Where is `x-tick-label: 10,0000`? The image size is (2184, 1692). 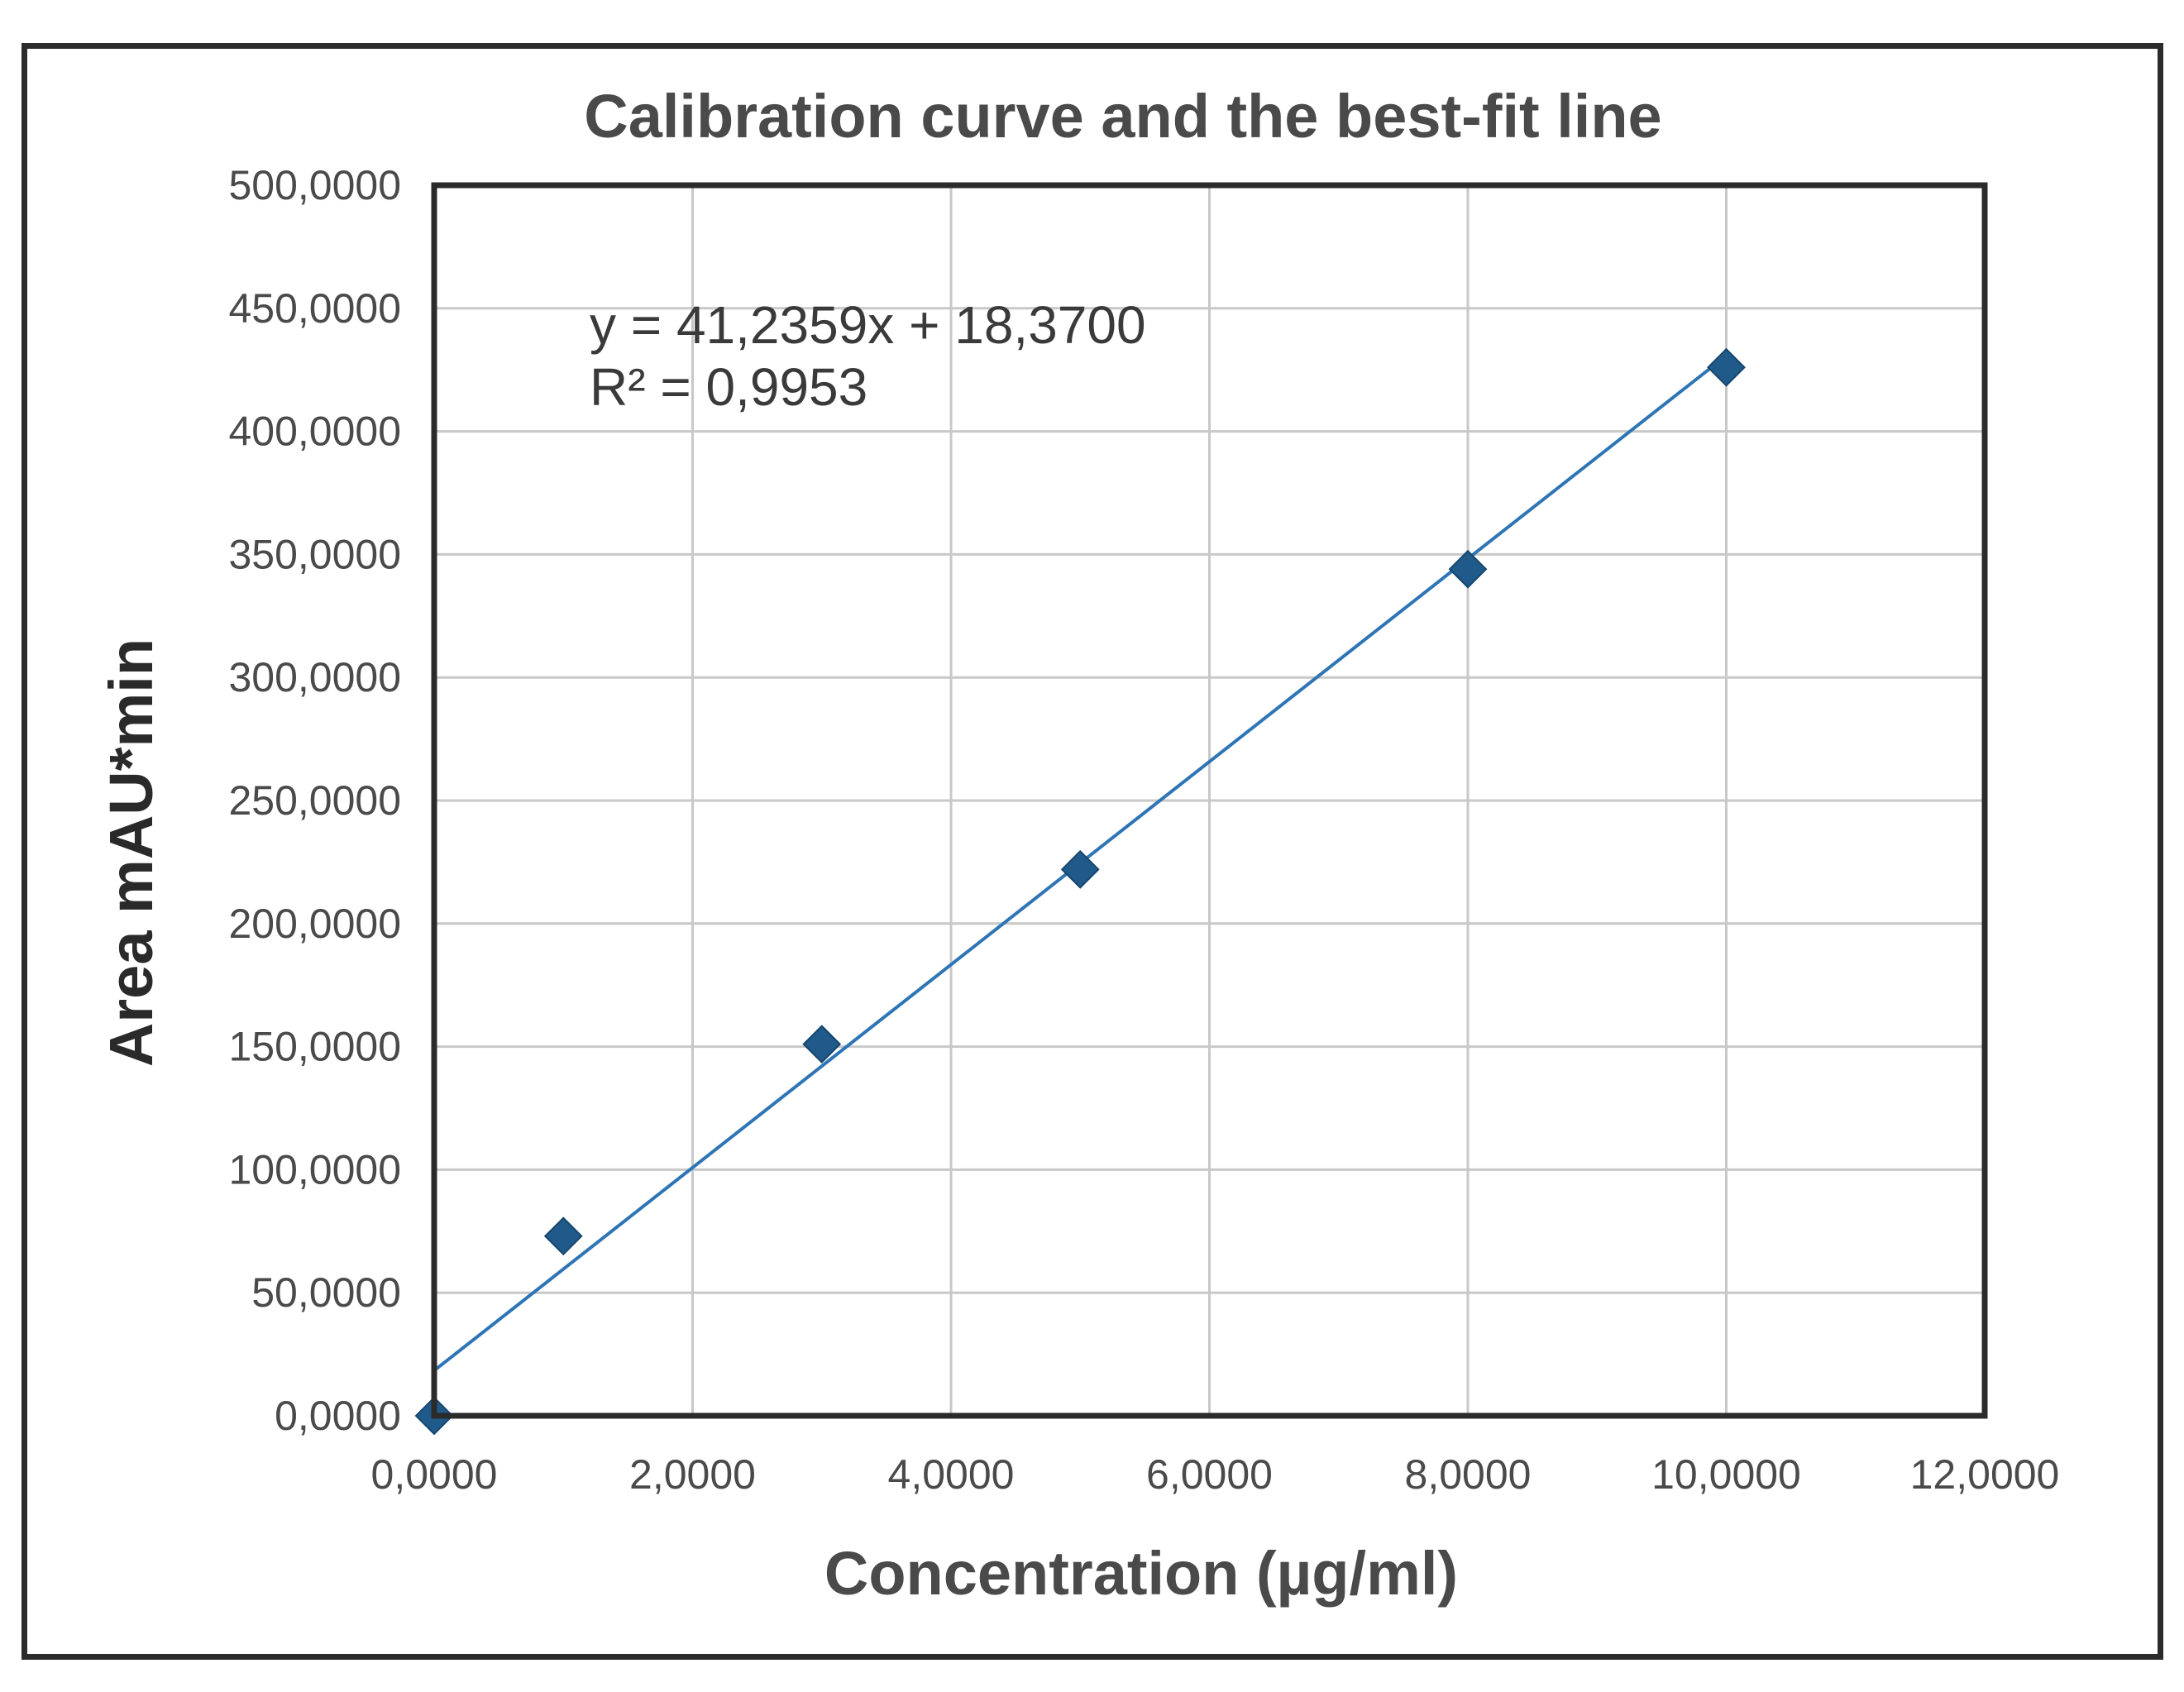 x-tick-label: 10,0000 is located at coordinates (1726, 1474).